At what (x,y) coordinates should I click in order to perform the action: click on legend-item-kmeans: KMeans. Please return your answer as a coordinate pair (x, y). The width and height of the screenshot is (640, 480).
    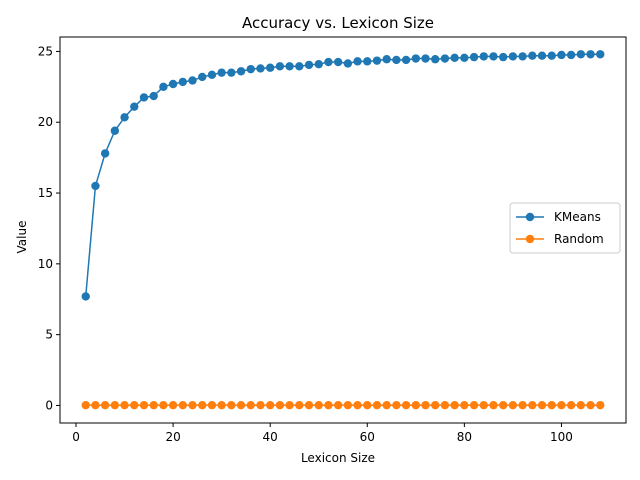
    Looking at the image, I should click on (558, 217).